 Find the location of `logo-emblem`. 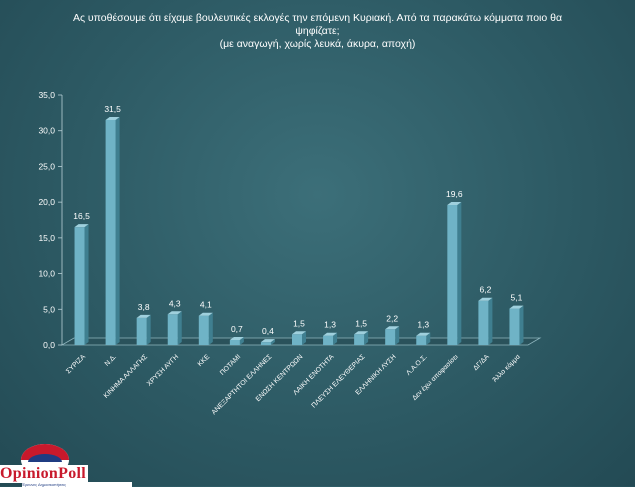

logo-emblem is located at coordinates (45, 455).